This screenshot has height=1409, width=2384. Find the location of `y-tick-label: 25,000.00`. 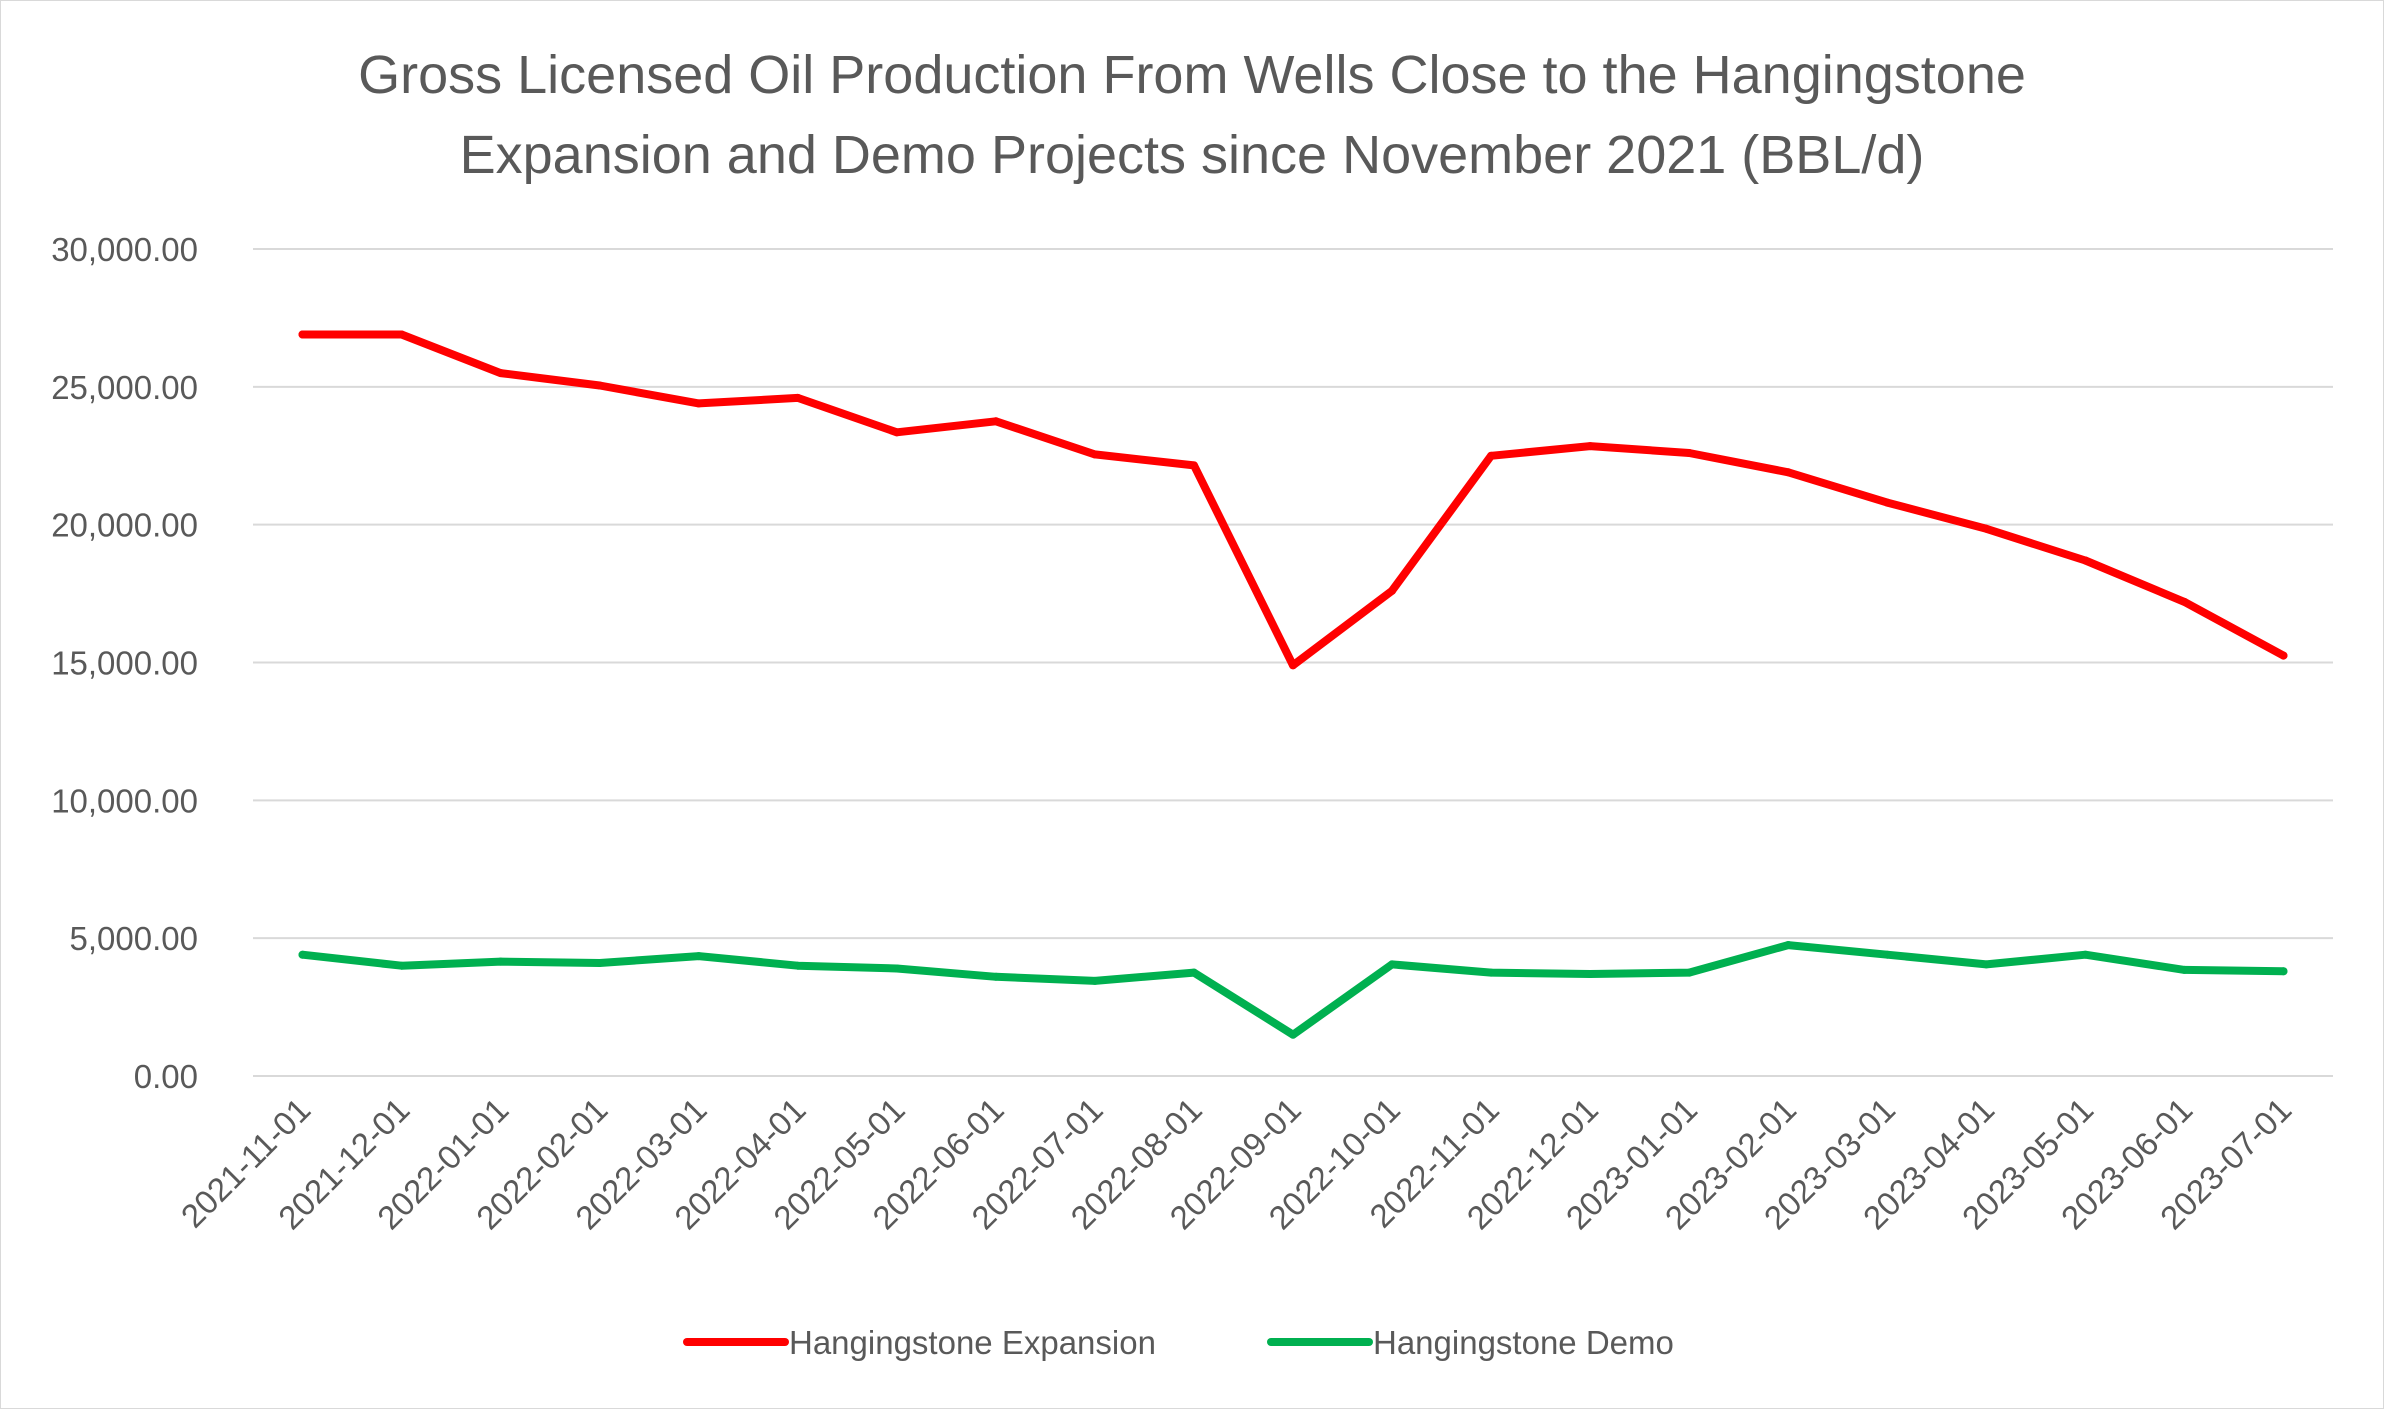

y-tick-label: 25,000.00 is located at coordinates (124, 387).